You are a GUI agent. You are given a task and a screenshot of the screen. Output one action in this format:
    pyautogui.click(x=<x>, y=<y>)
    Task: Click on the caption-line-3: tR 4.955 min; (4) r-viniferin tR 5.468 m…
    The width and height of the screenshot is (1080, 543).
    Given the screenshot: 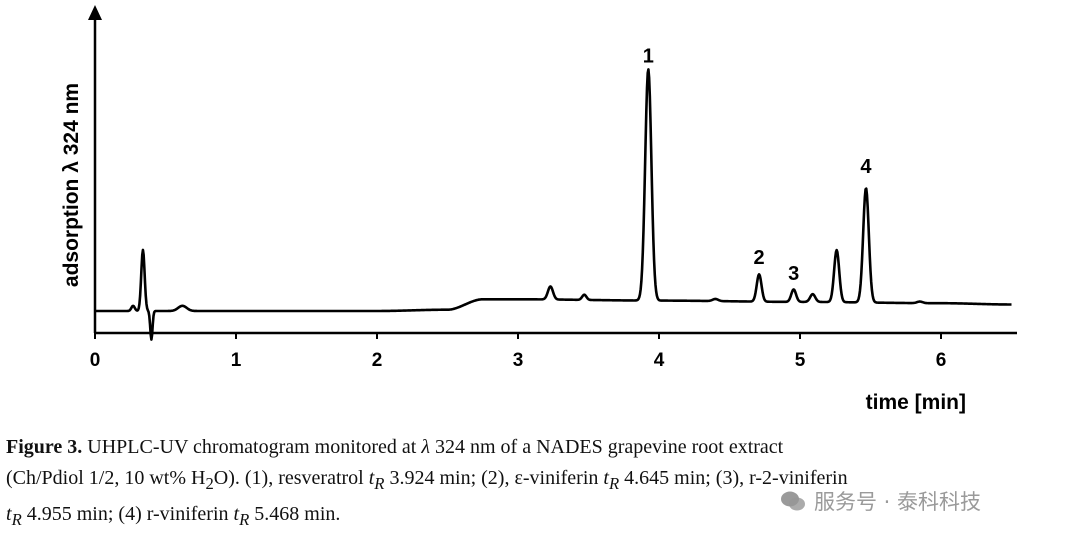 What is the action you would take?
    pyautogui.click(x=541, y=517)
    